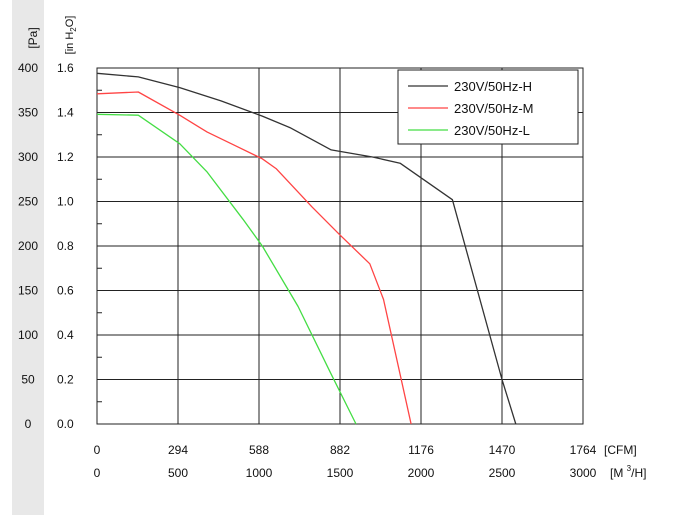  Describe the element at coordinates (259, 473) in the screenshot. I see `x-tick-m3h: 1000` at that location.